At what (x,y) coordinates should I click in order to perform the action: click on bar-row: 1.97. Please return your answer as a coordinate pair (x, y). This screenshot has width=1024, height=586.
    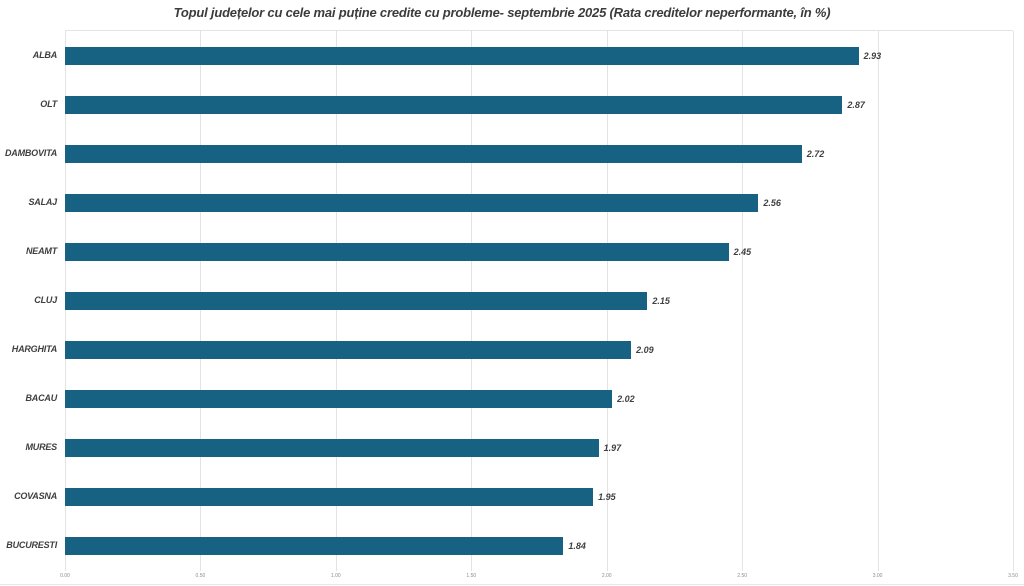
    Looking at the image, I should click on (539, 448).